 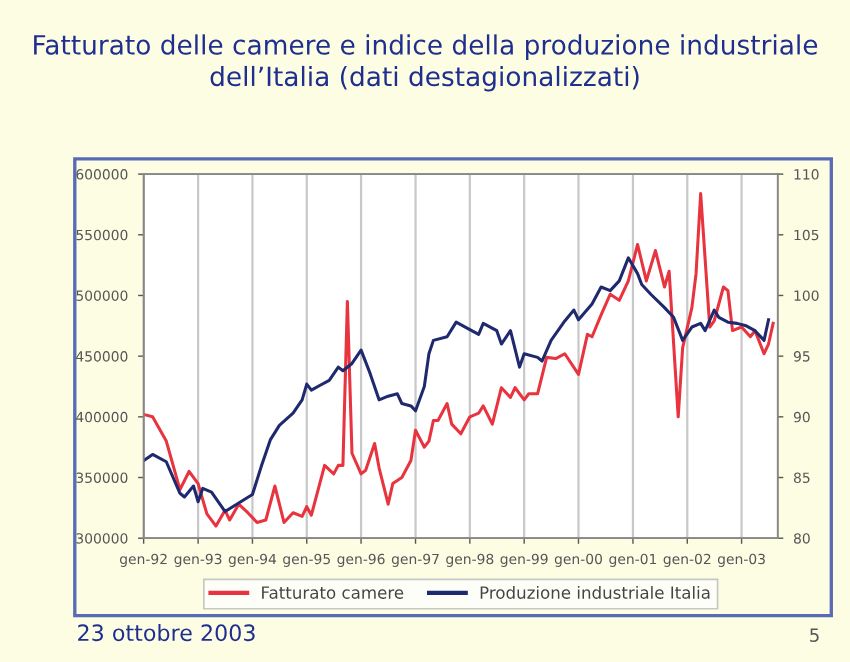 What do you see at coordinates (814, 635) in the screenshot?
I see `text: 5` at bounding box center [814, 635].